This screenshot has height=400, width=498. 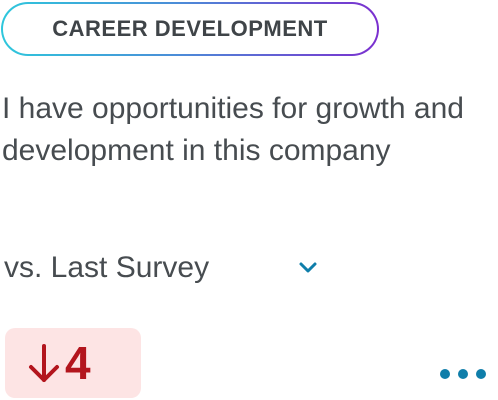 I want to click on arrow-down-icon, so click(x=44, y=363).